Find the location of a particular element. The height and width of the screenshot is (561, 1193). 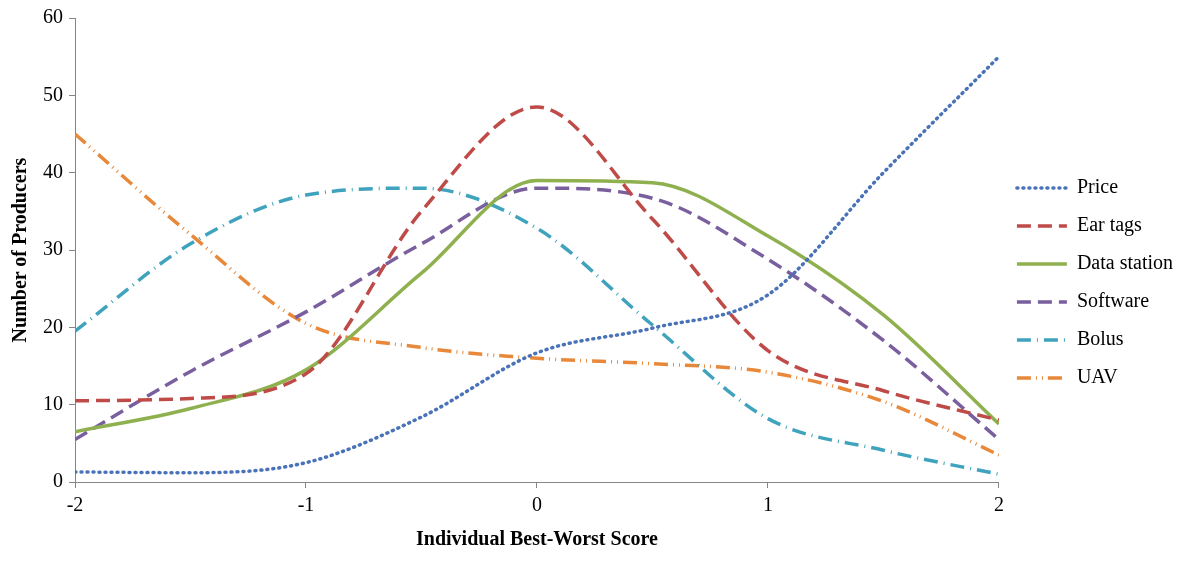

legend-label: Software is located at coordinates (1113, 300).